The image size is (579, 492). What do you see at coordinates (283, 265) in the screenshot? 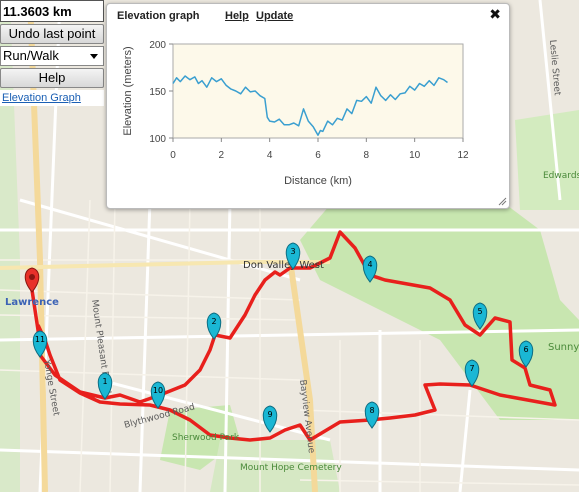
I see `don-valley-label: Don Valley West` at bounding box center [283, 265].